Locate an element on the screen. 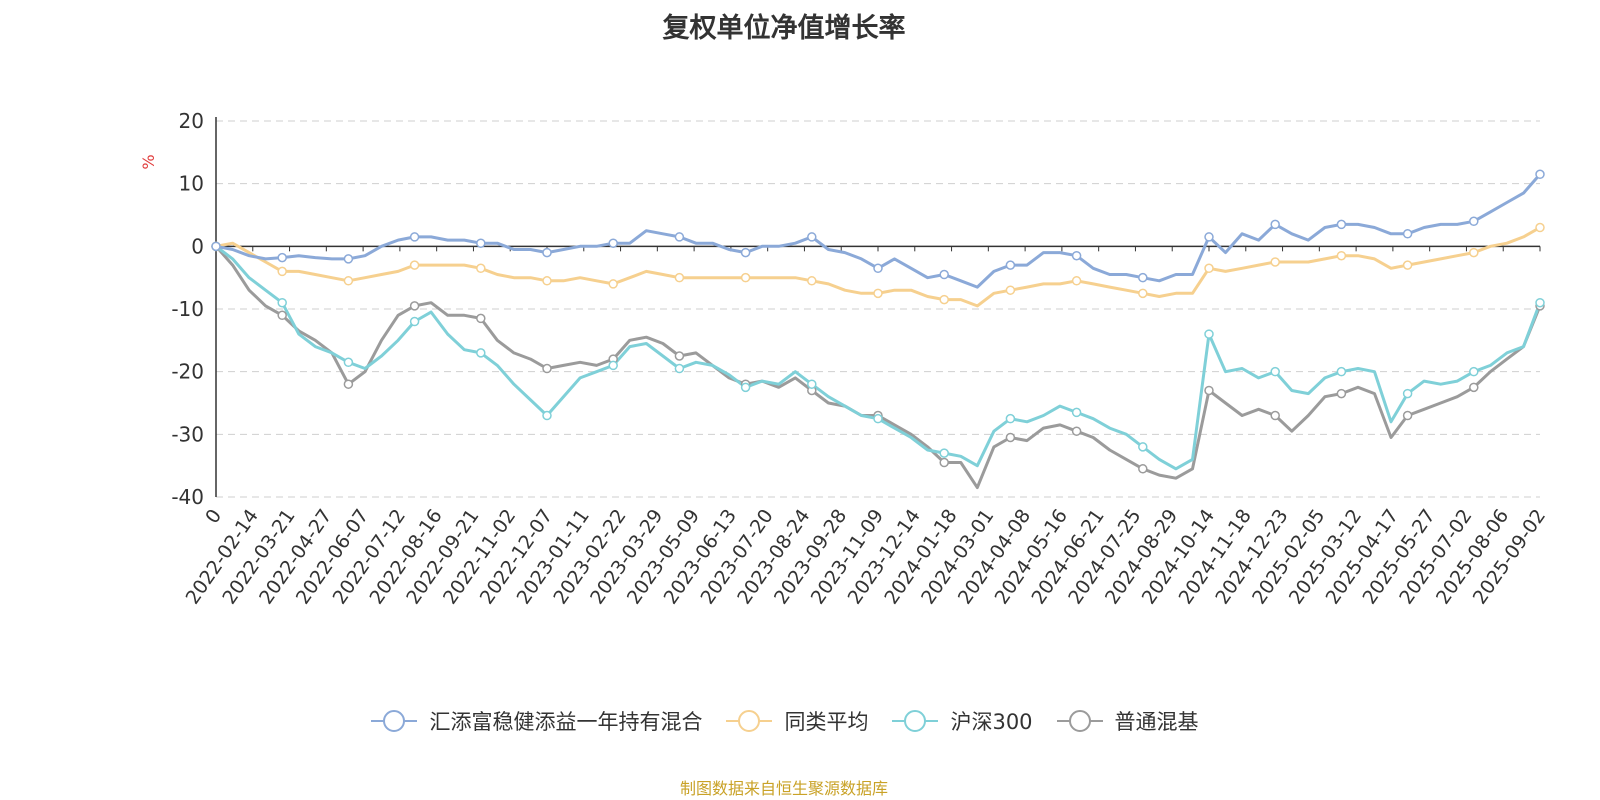 The width and height of the screenshot is (1600, 800). chart-title: 复权单位净值增长率 is located at coordinates (784, 28).